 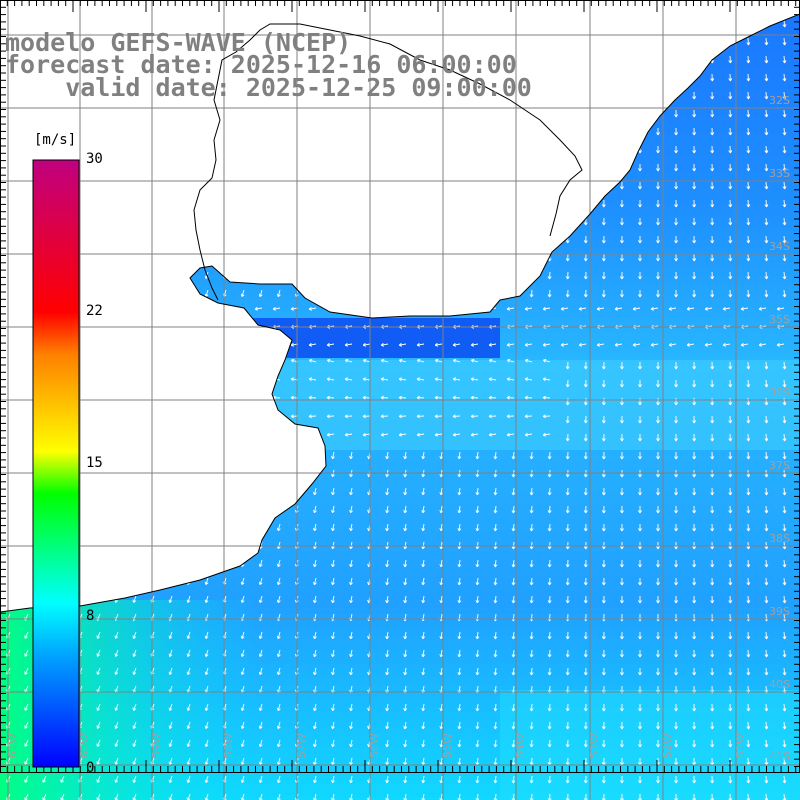 I want to click on lon-label: 57W, so click(x=301, y=745).